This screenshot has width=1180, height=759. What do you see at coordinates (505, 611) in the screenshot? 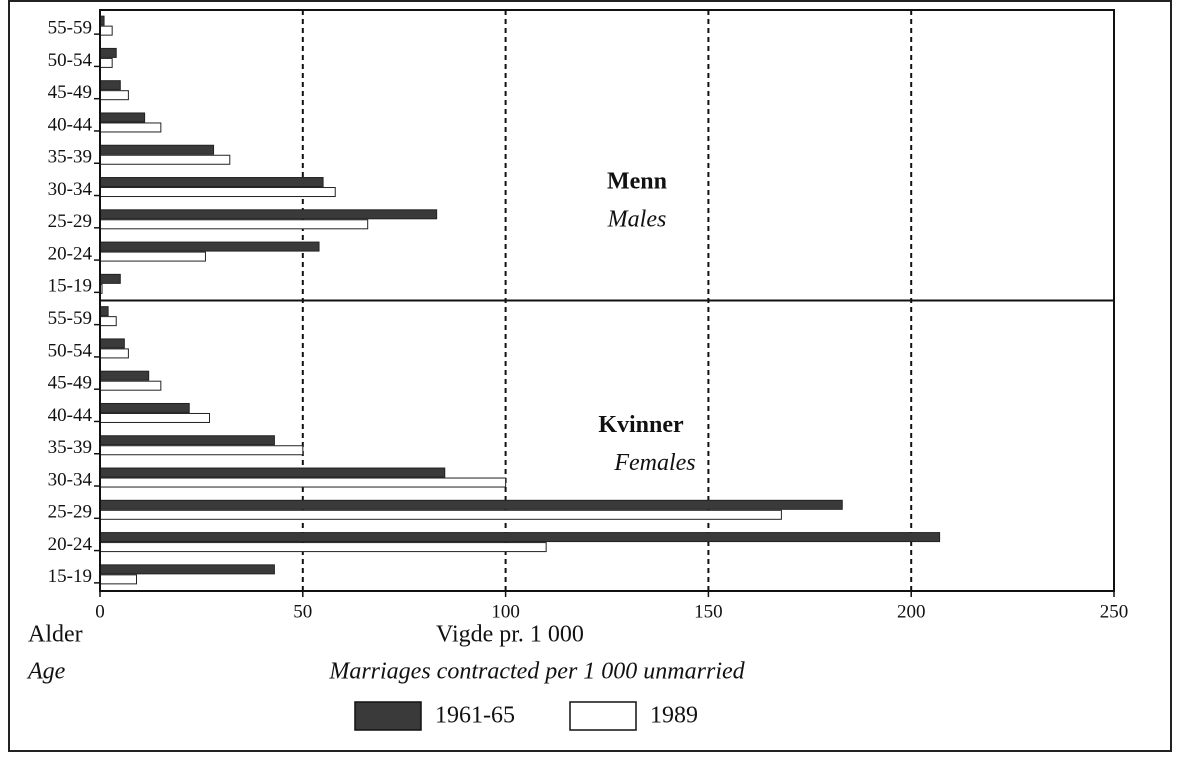
I see `x-tick-label: 100` at bounding box center [505, 611].